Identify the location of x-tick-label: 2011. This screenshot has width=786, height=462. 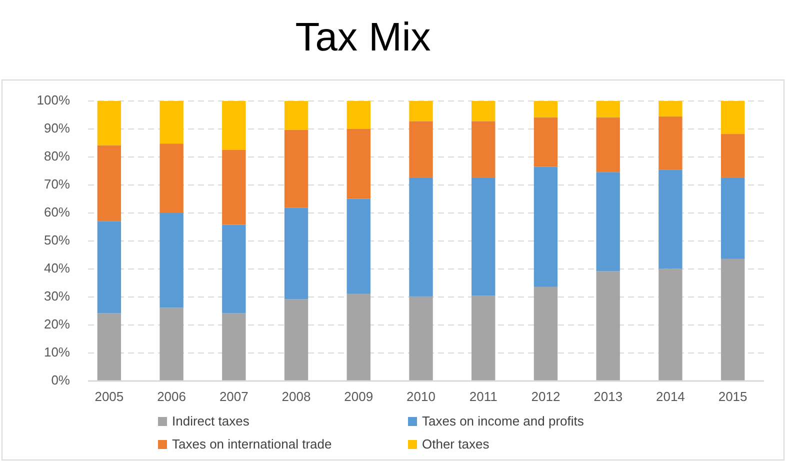
(483, 396).